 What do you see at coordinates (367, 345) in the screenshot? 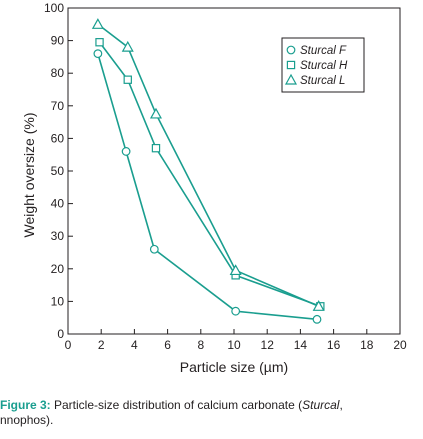
I see `x-tick-label: 18` at bounding box center [367, 345].